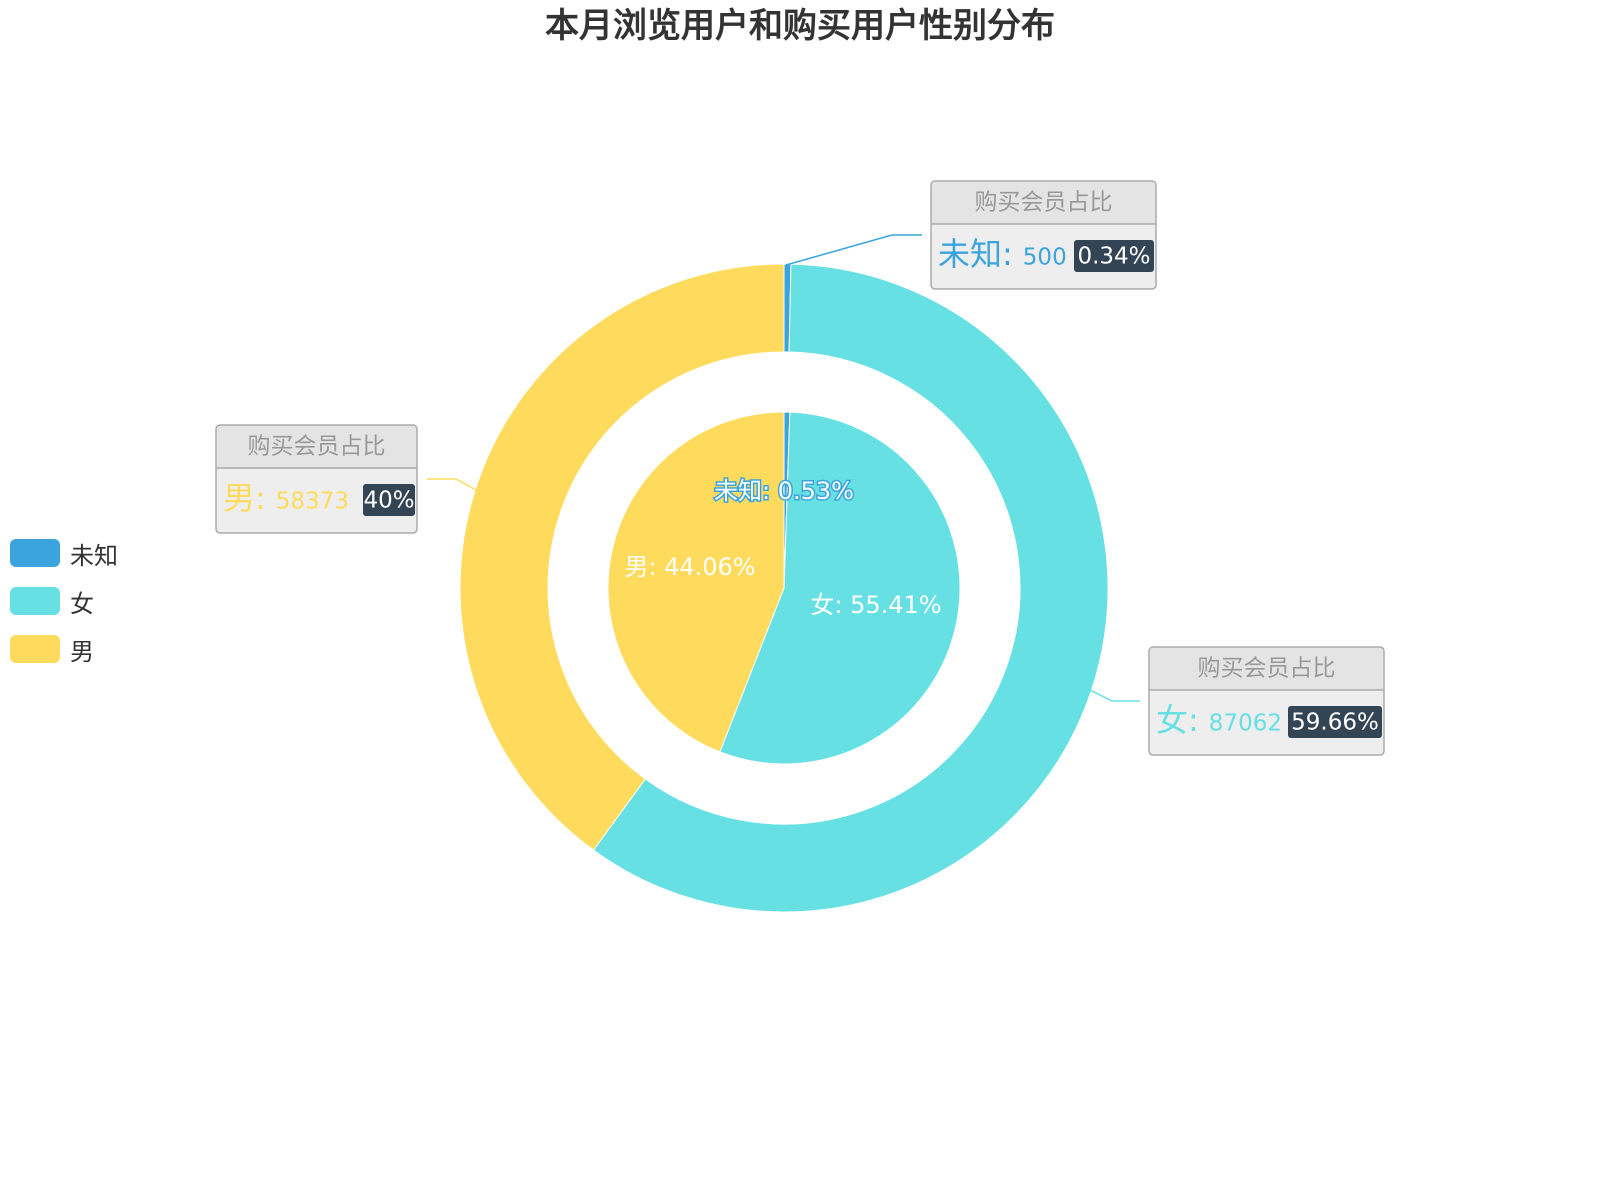 Image resolution: width=1600 pixels, height=1200 pixels. I want to click on legend-label-unknown: 未知, so click(94, 555).